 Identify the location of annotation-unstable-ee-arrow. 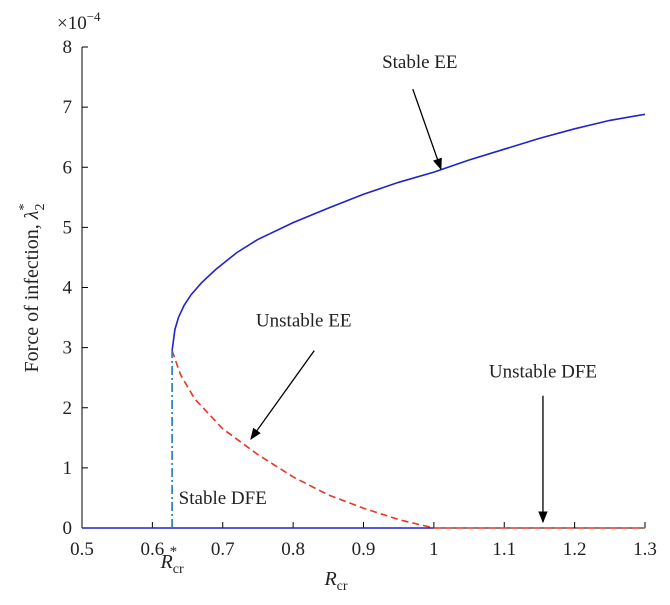
(282, 395).